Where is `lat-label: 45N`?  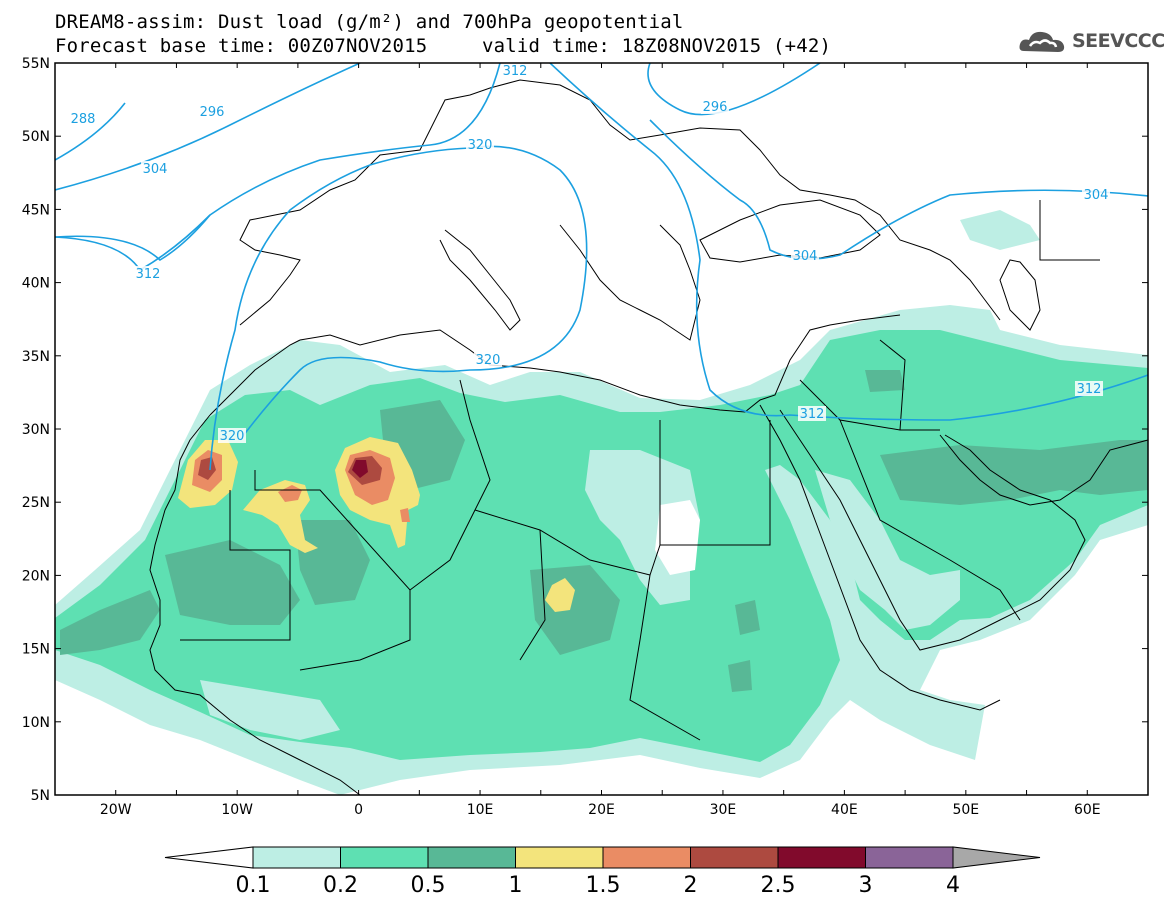 lat-label: 45N is located at coordinates (36, 210).